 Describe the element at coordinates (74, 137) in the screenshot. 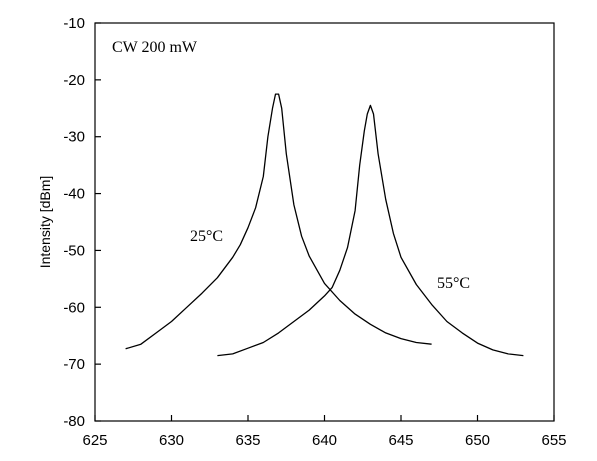

I see `y-tick-label: -30` at that location.